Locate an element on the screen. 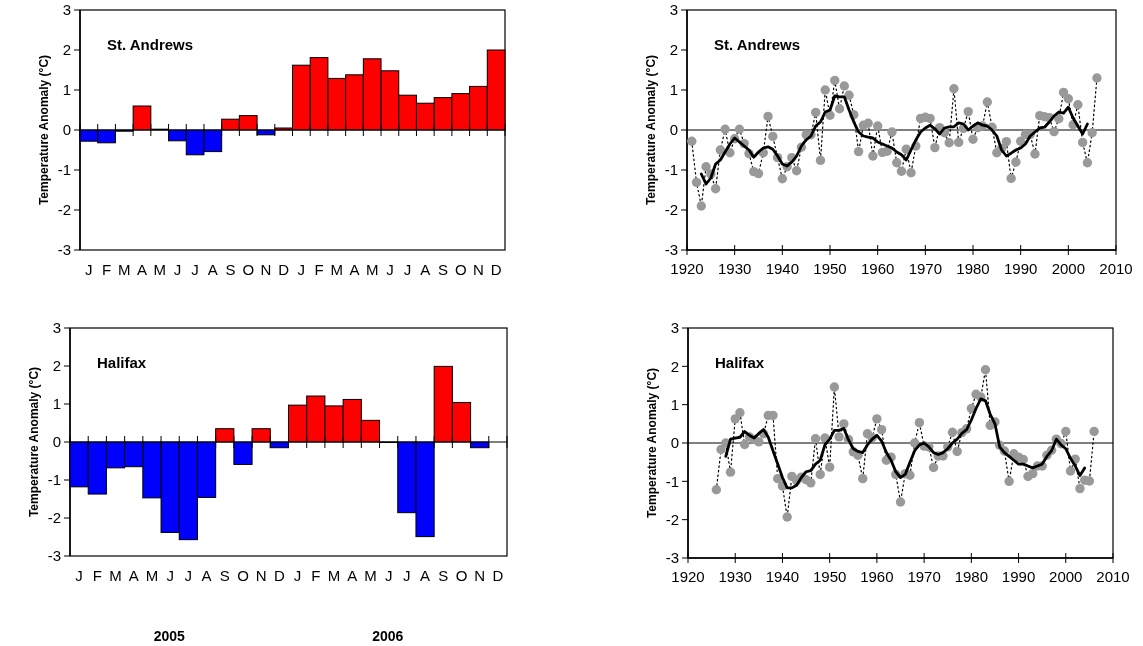 The height and width of the screenshot is (646, 1143). annotation: Halifax is located at coordinates (122, 362).